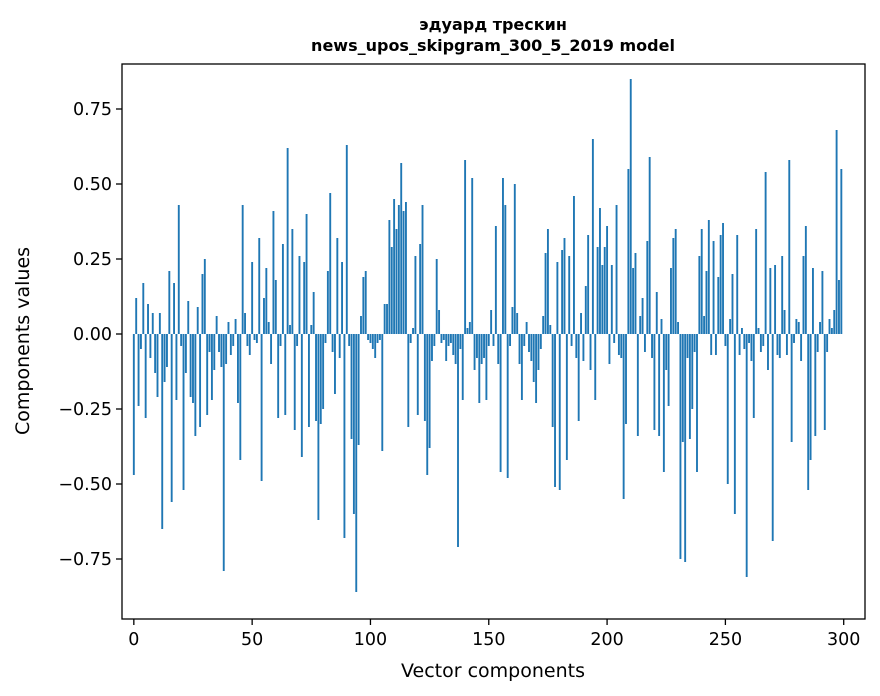 The height and width of the screenshot is (696, 880). Describe the element at coordinates (92, 260) in the screenshot. I see `y-tick-label: 0.25` at that location.